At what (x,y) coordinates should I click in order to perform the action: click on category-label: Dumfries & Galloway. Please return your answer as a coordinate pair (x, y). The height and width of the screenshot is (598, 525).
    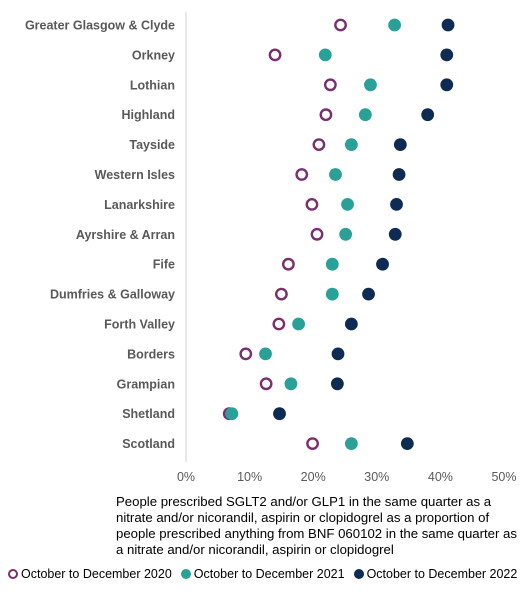
    Looking at the image, I should click on (112, 295).